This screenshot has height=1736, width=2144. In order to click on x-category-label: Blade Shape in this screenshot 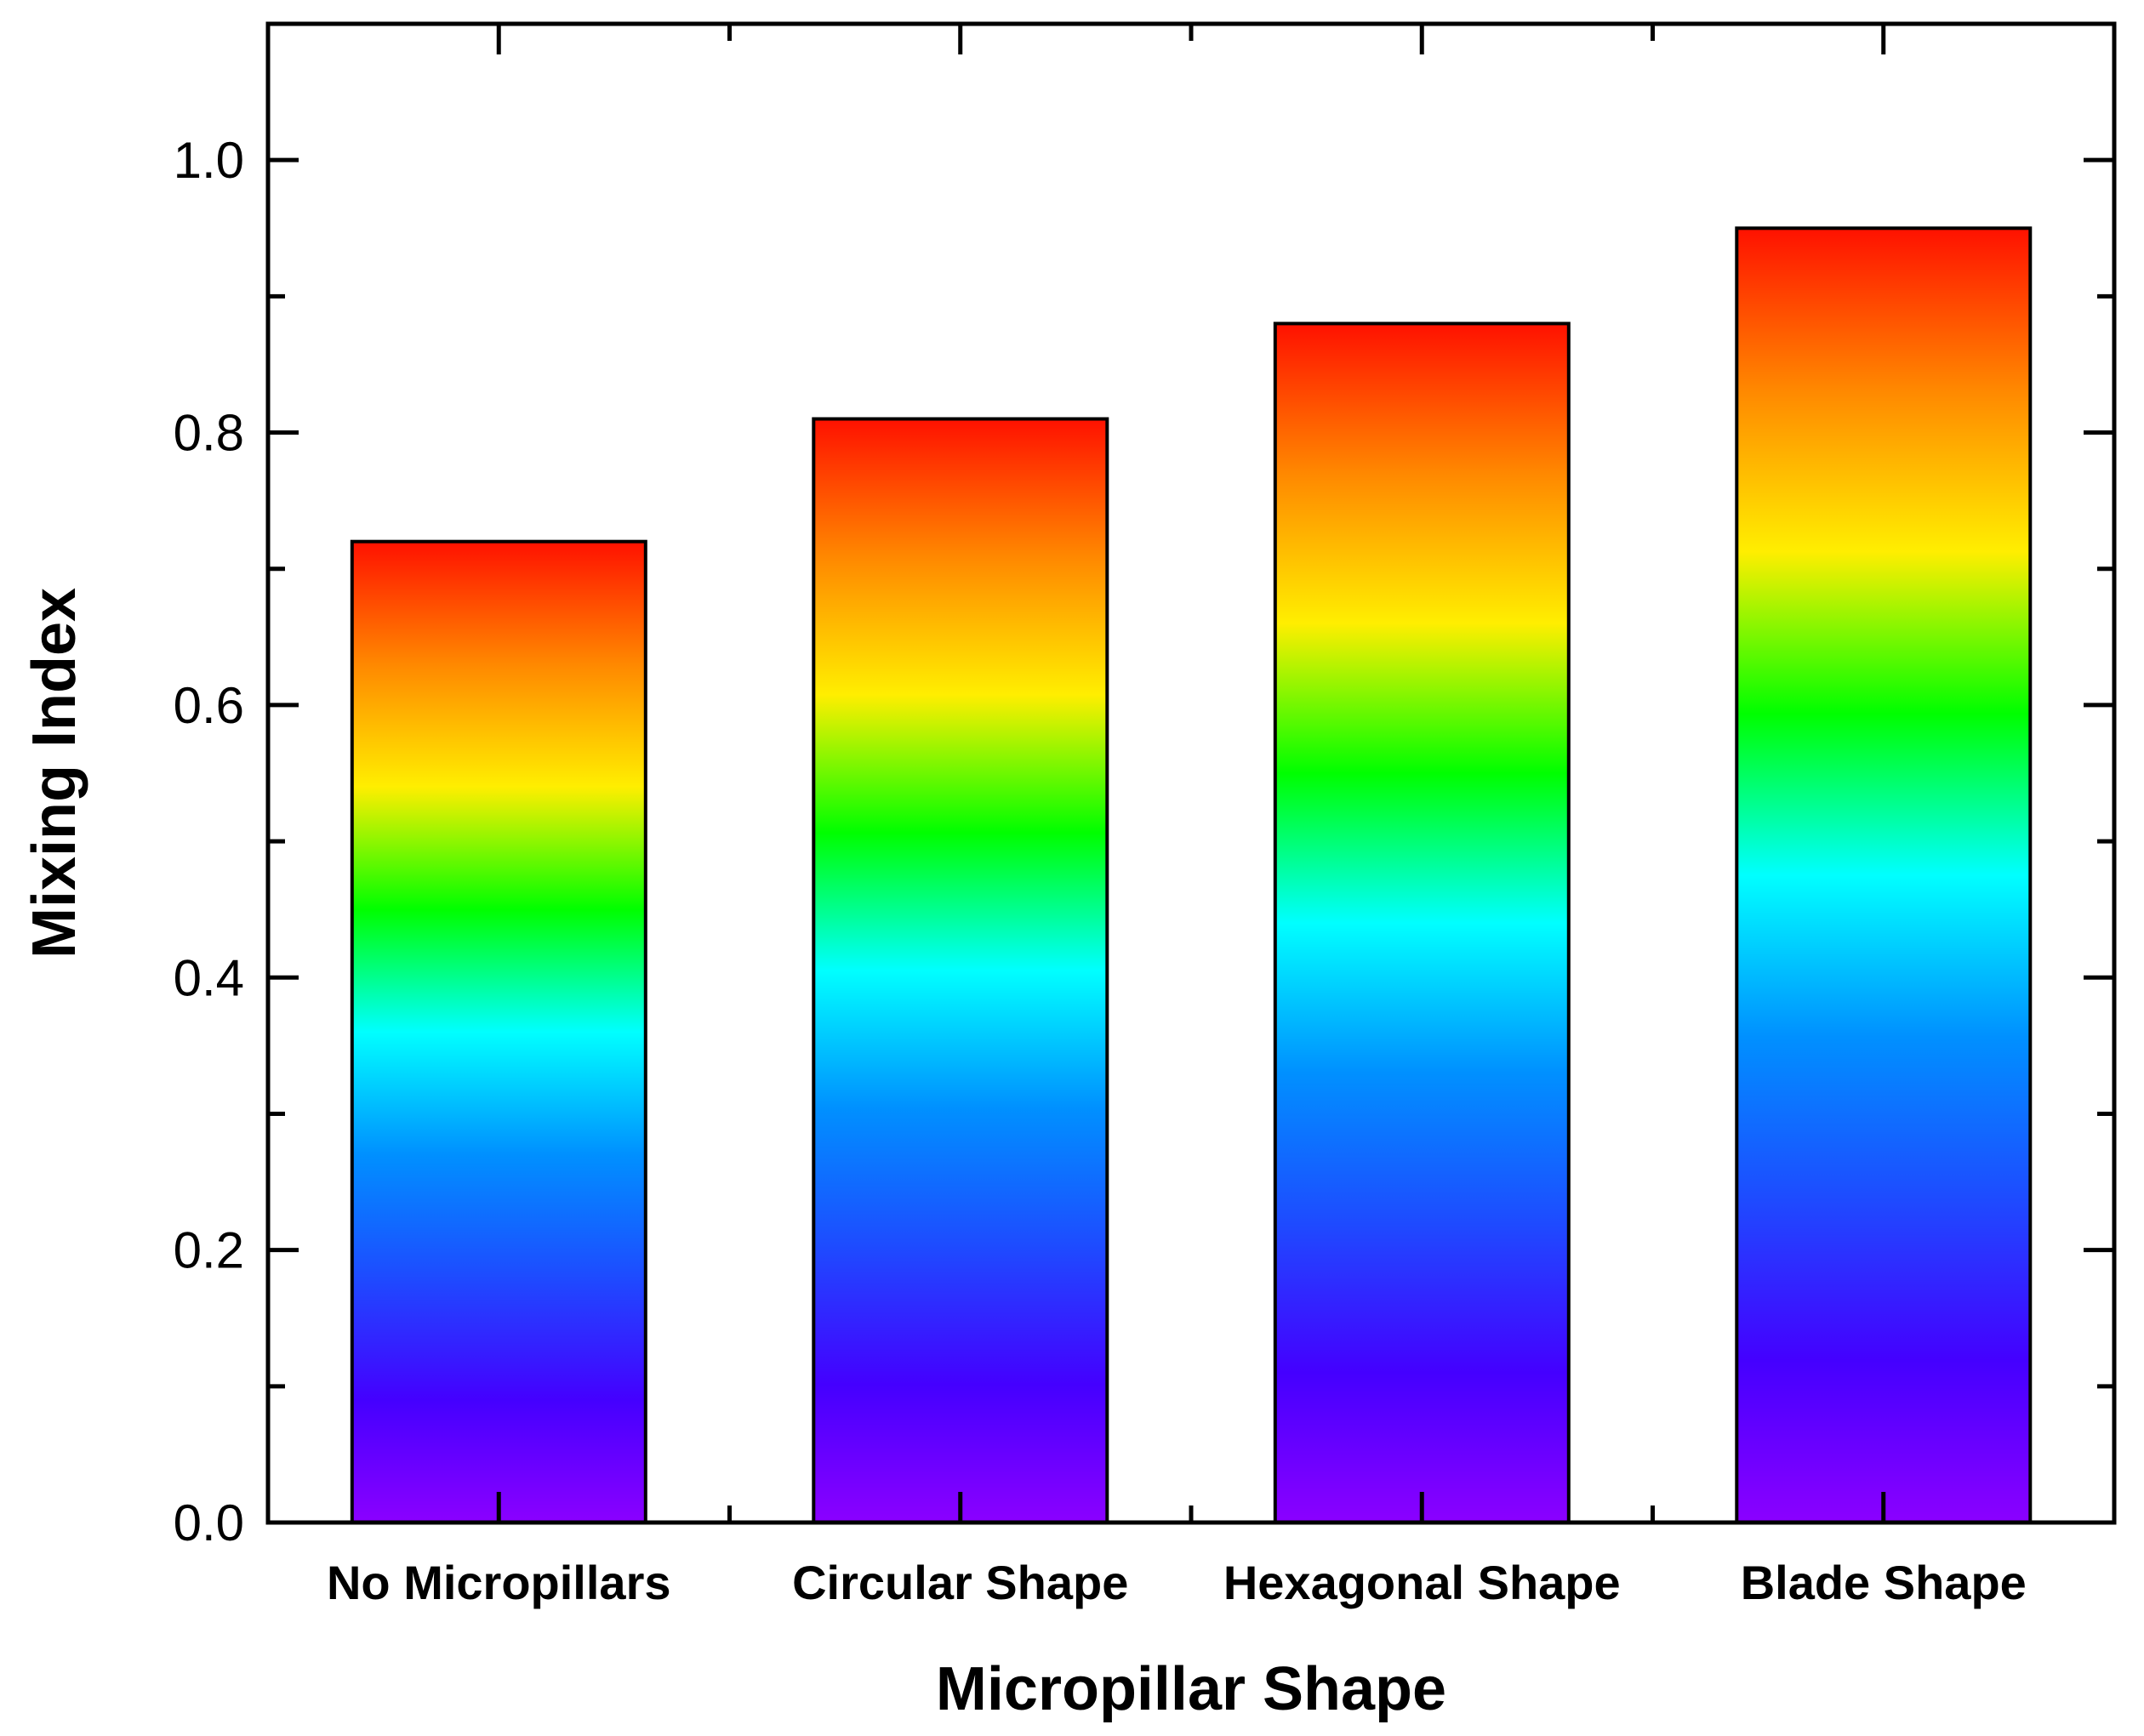, I will do `click(1884, 1582)`.